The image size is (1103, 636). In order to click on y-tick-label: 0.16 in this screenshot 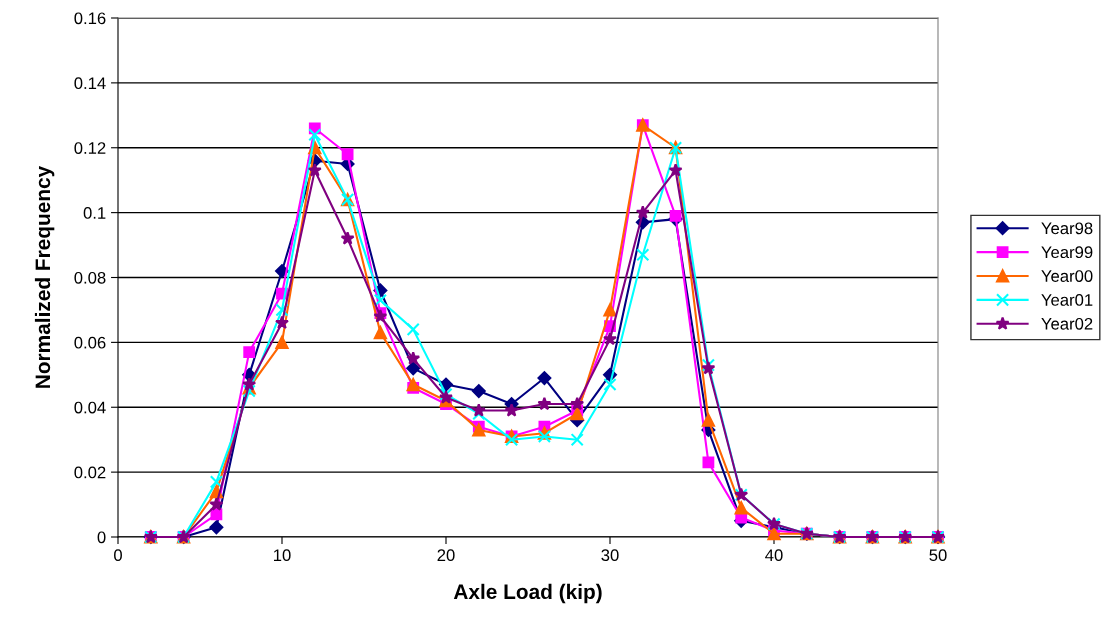, I will do `click(90, 18)`.